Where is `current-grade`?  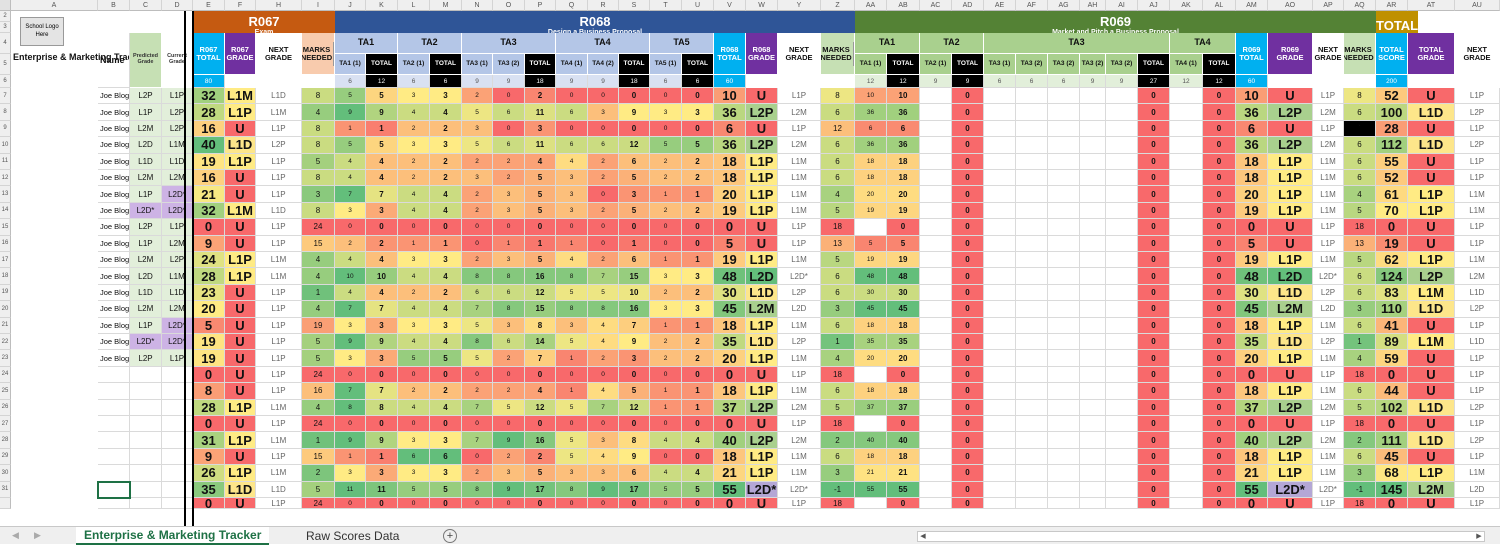 current-grade is located at coordinates (177, 457).